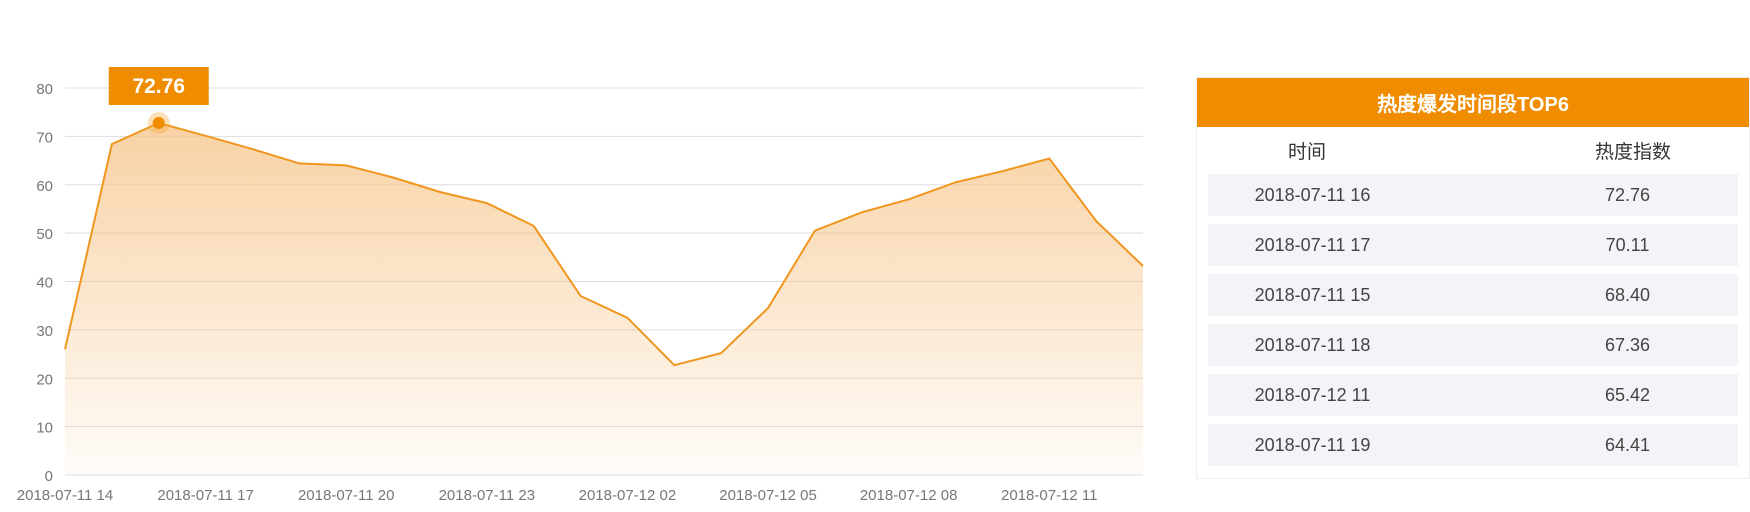 This screenshot has height=512, width=1750. Describe the element at coordinates (65, 495) in the screenshot. I see `x-tick-label: 2018-07-11 14` at that location.